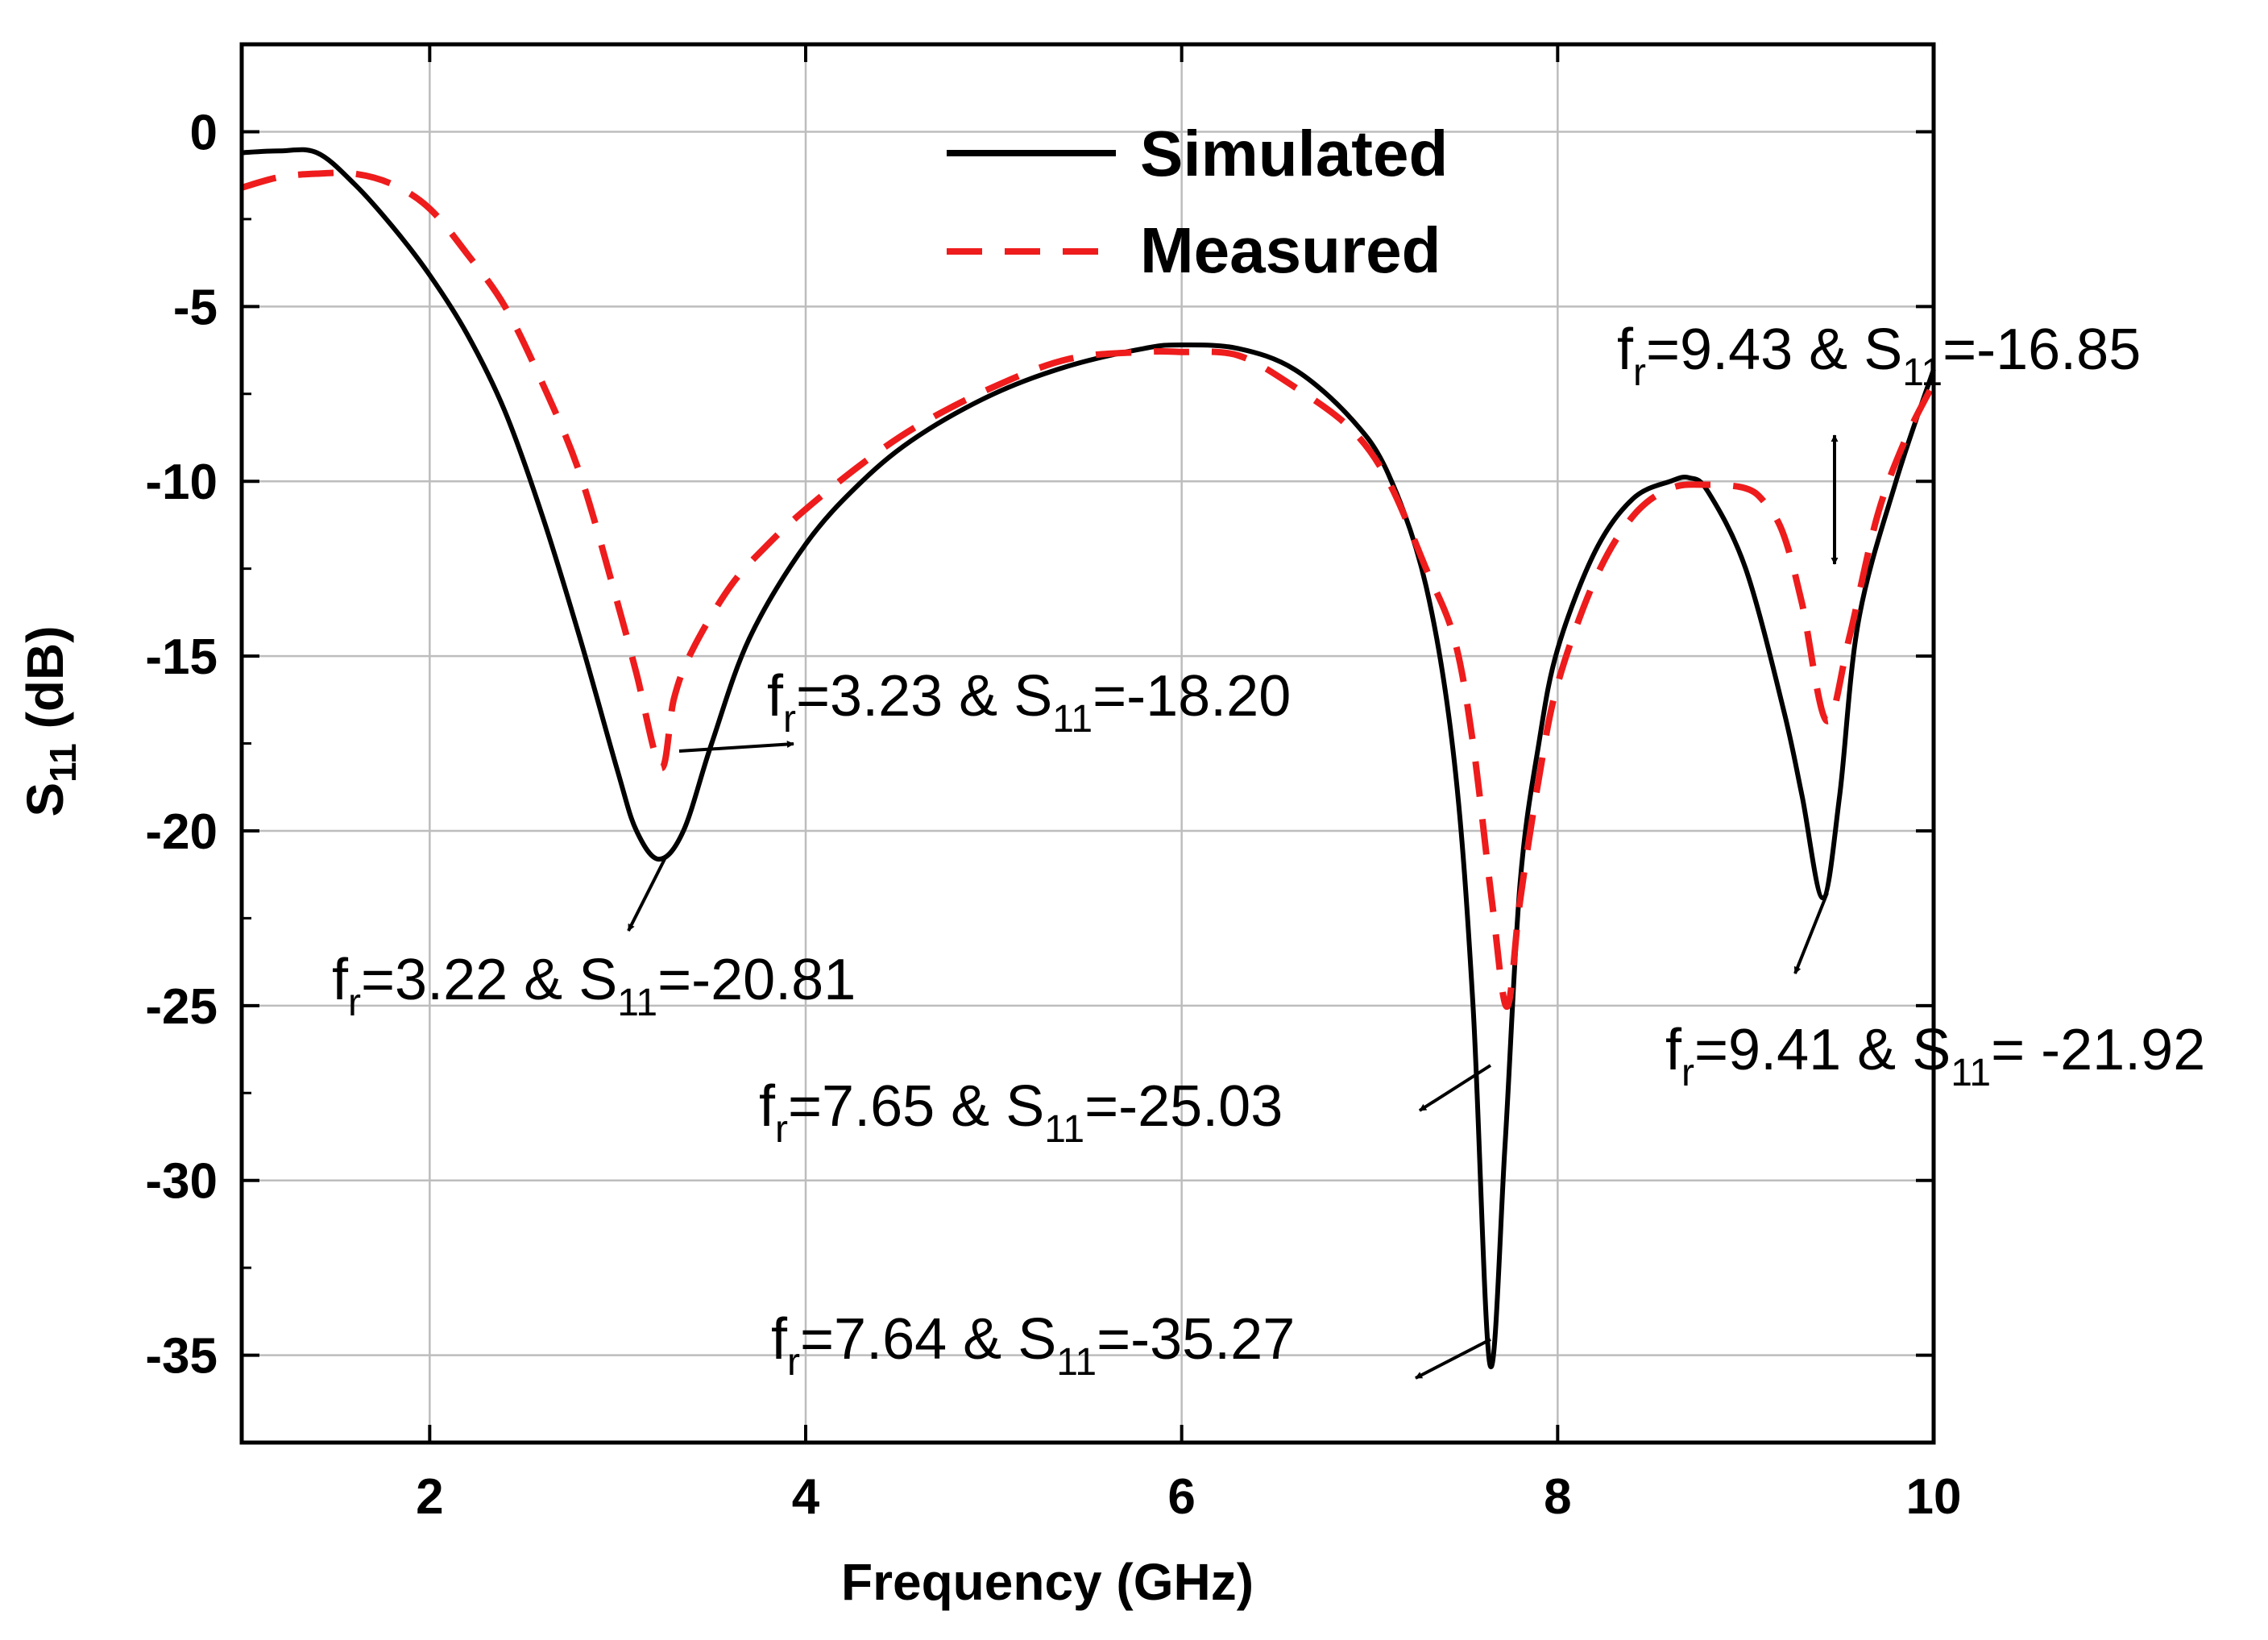 This screenshot has width=2268, height=1640. What do you see at coordinates (806, 1497) in the screenshot?
I see `x-tick-label-4: 4` at bounding box center [806, 1497].